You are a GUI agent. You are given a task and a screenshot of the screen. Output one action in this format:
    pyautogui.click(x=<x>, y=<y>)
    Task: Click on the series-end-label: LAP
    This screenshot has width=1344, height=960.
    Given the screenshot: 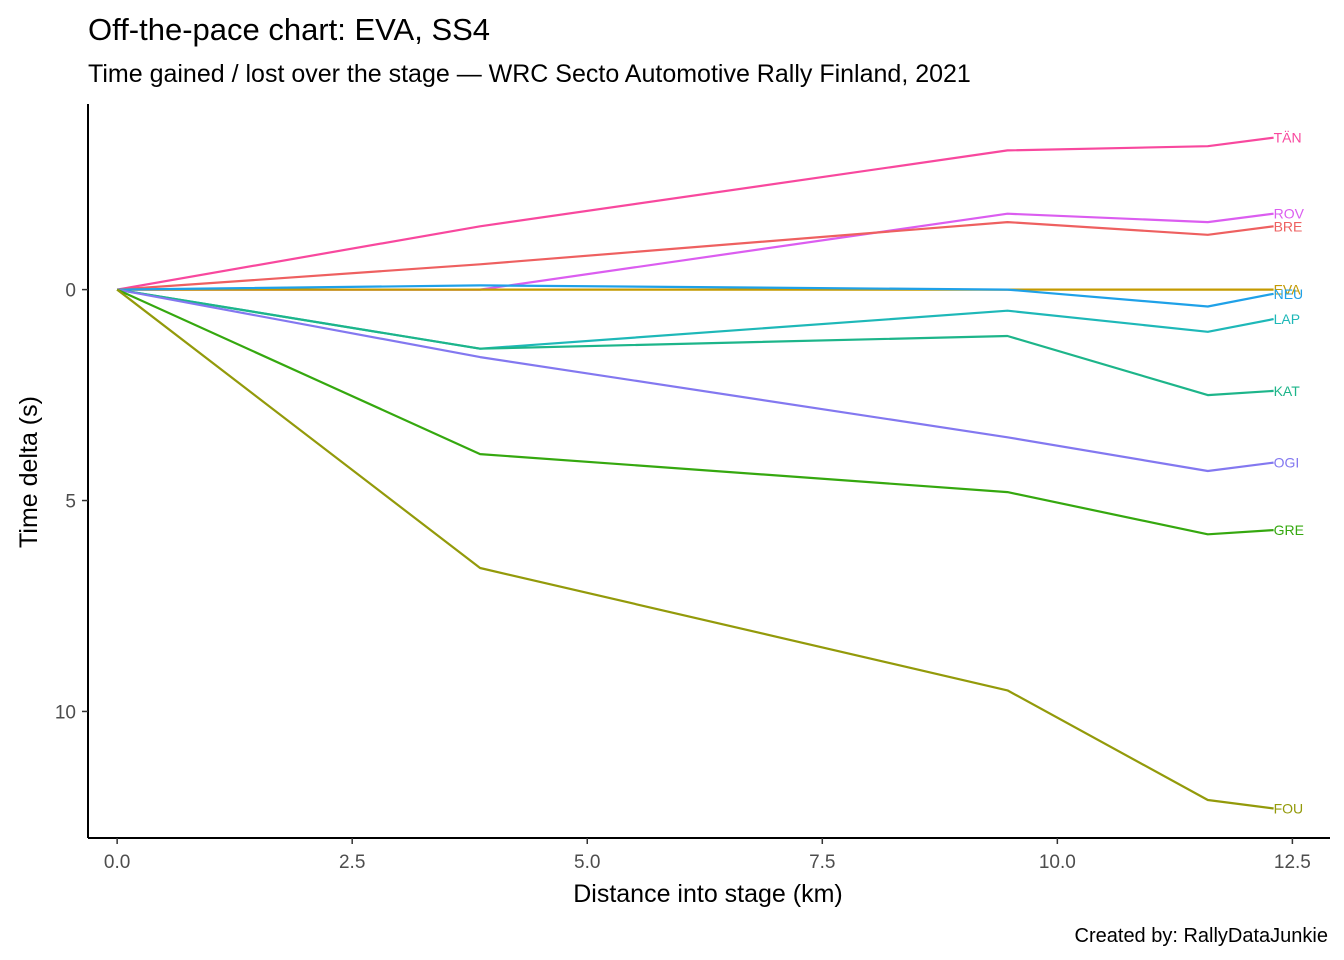 What is the action you would take?
    pyautogui.click(x=1287, y=319)
    